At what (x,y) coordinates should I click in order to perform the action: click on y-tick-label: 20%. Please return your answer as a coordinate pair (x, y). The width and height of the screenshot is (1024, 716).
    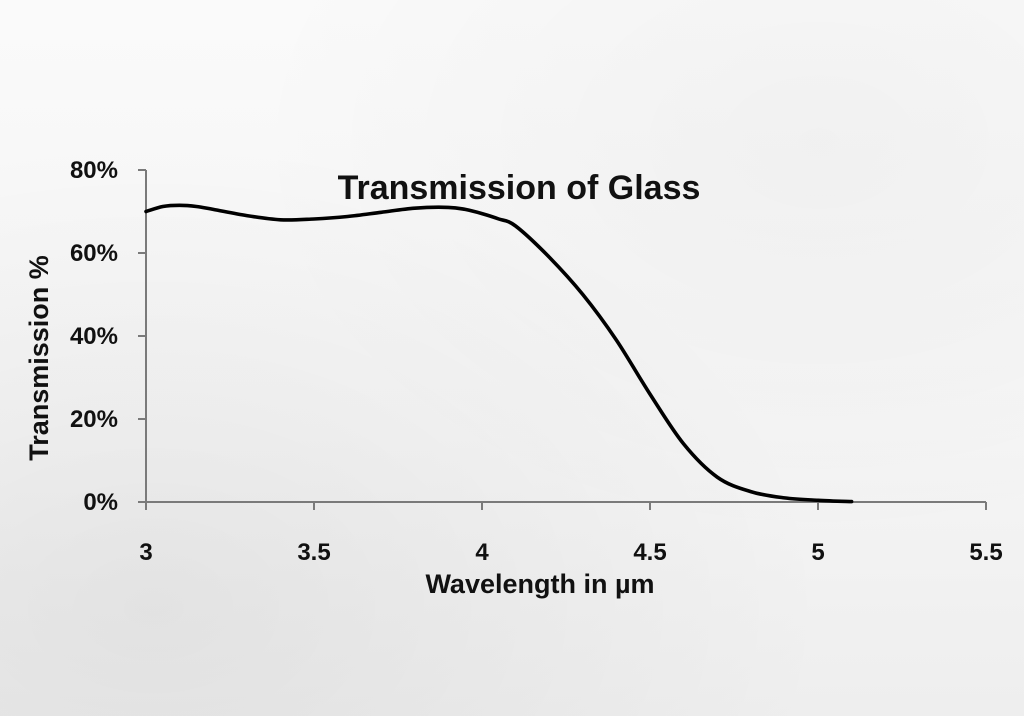
    Looking at the image, I should click on (94, 419).